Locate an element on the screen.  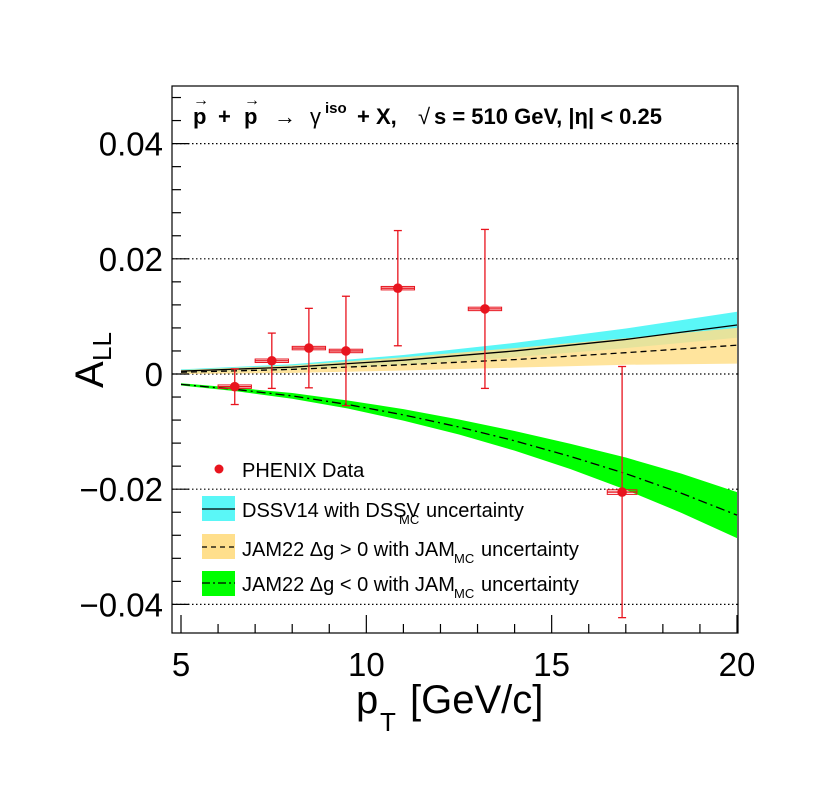
title-p1: p is located at coordinates (199, 116).